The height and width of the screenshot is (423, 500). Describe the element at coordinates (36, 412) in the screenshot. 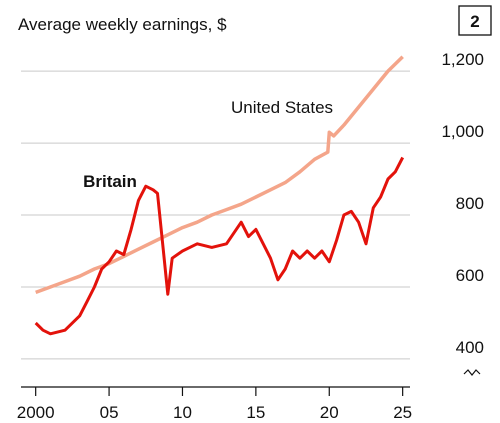

I see `x-tick-label: 2000` at that location.